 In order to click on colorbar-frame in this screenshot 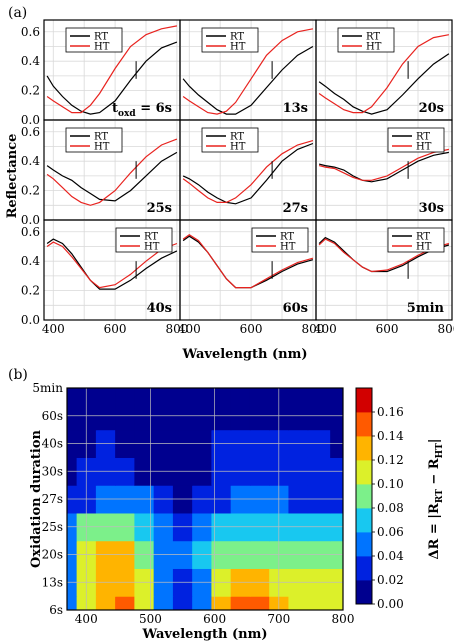, I will do `click(364, 496)`.